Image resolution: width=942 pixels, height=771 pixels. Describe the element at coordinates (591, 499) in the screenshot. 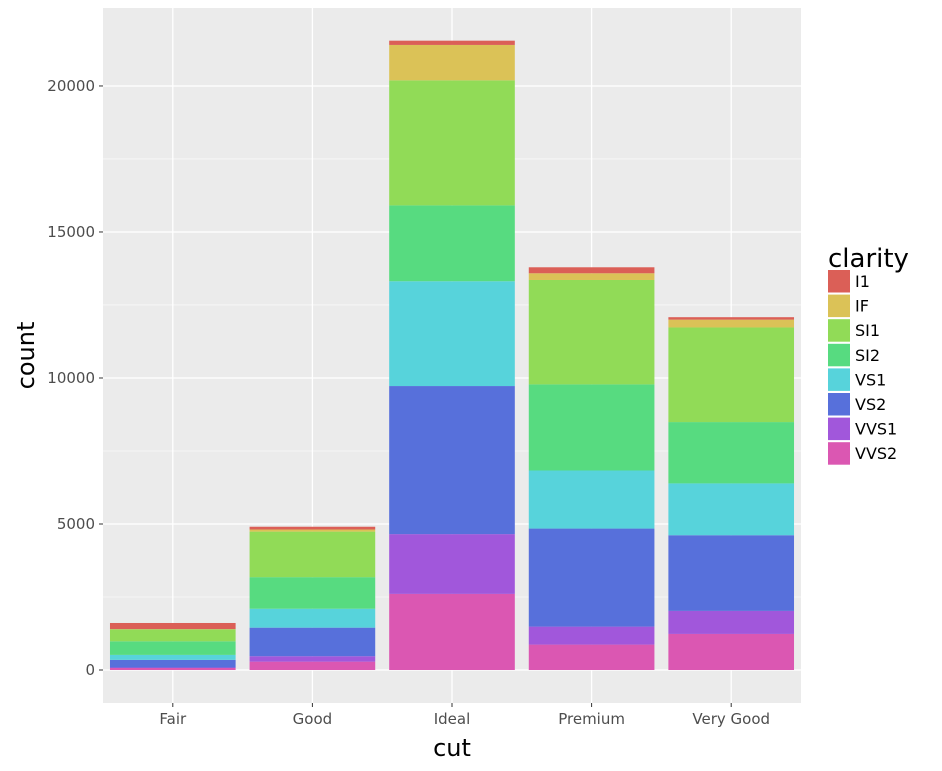

I see `bar-premium-vs1` at that location.